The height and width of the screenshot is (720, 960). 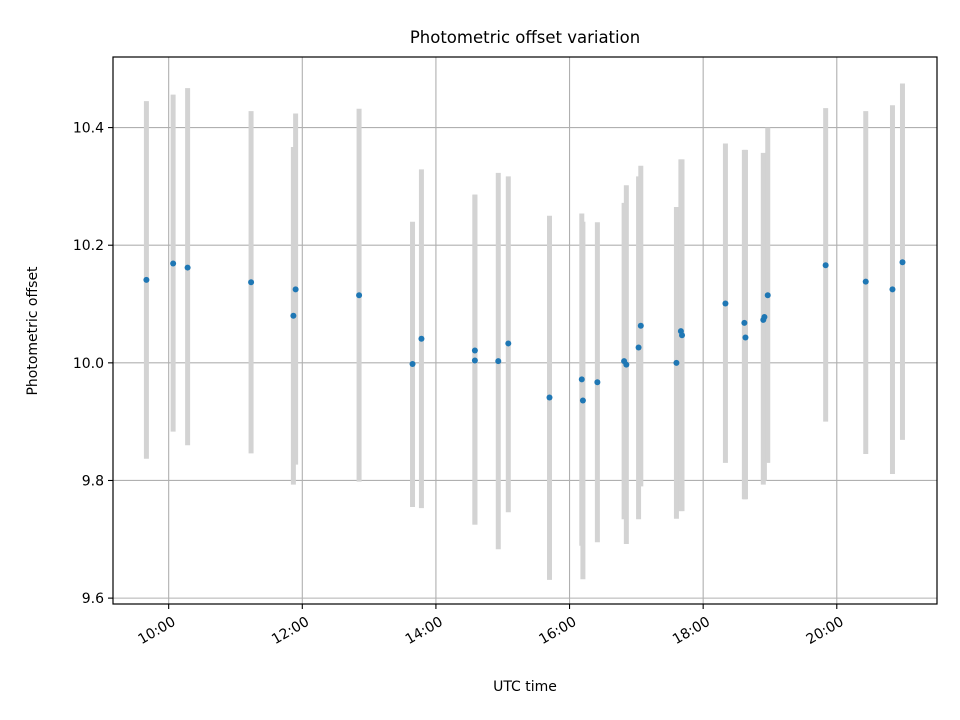 I want to click on y-tick-label: 9.8, so click(x=93, y=481).